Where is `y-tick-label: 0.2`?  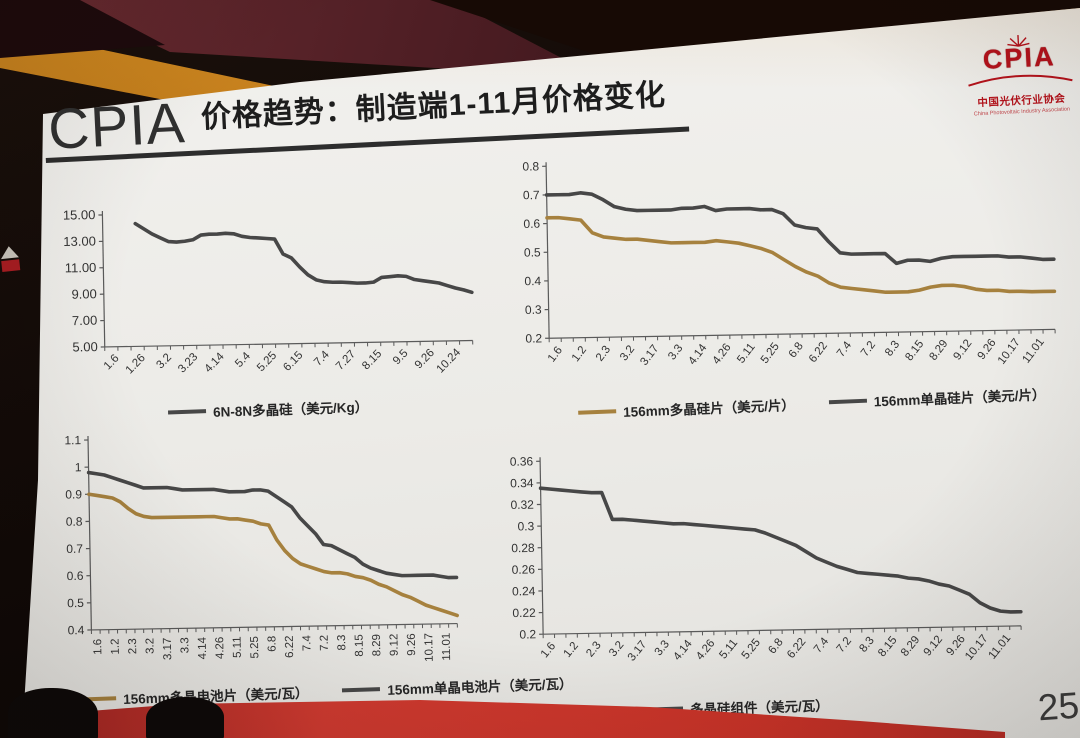 y-tick-label: 0.2 is located at coordinates (527, 634).